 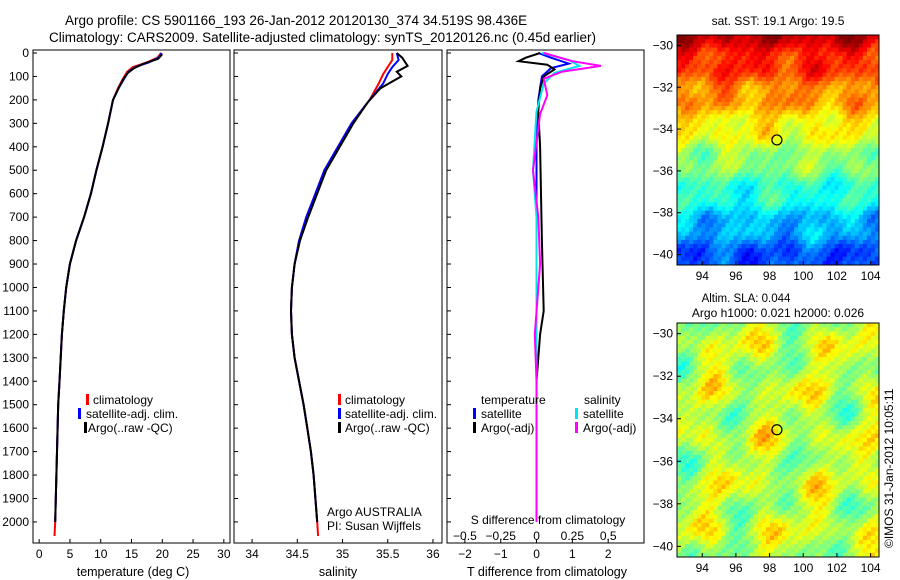 I want to click on x-tick-label: 5, so click(x=70, y=554).